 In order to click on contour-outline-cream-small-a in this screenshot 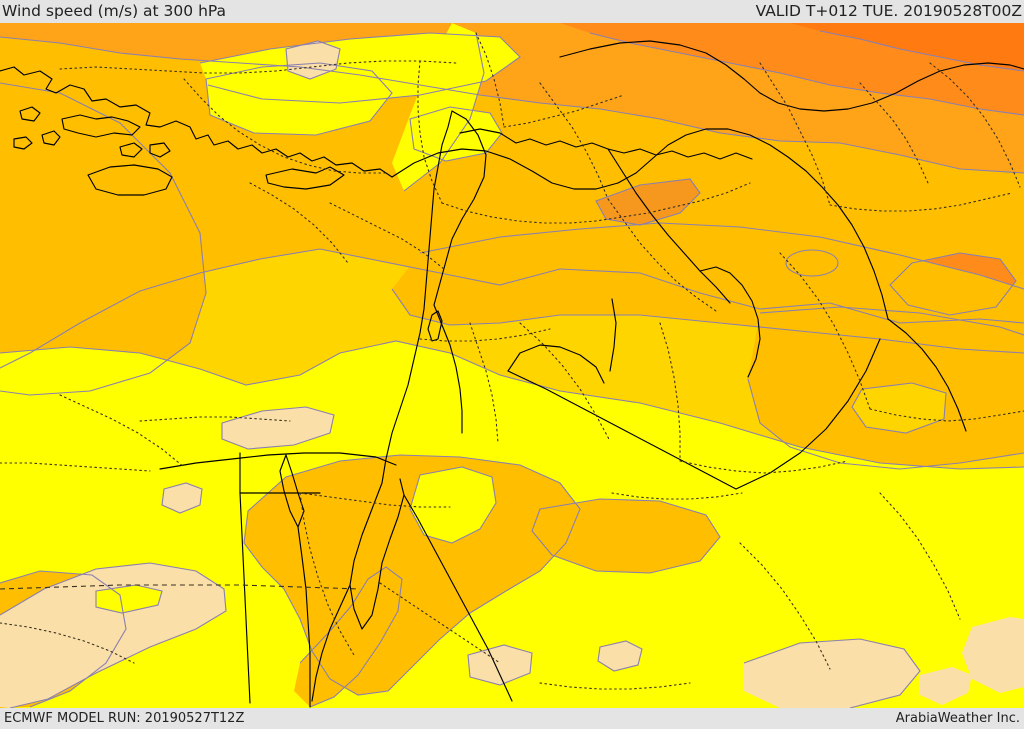, I will do `click(182, 498)`.